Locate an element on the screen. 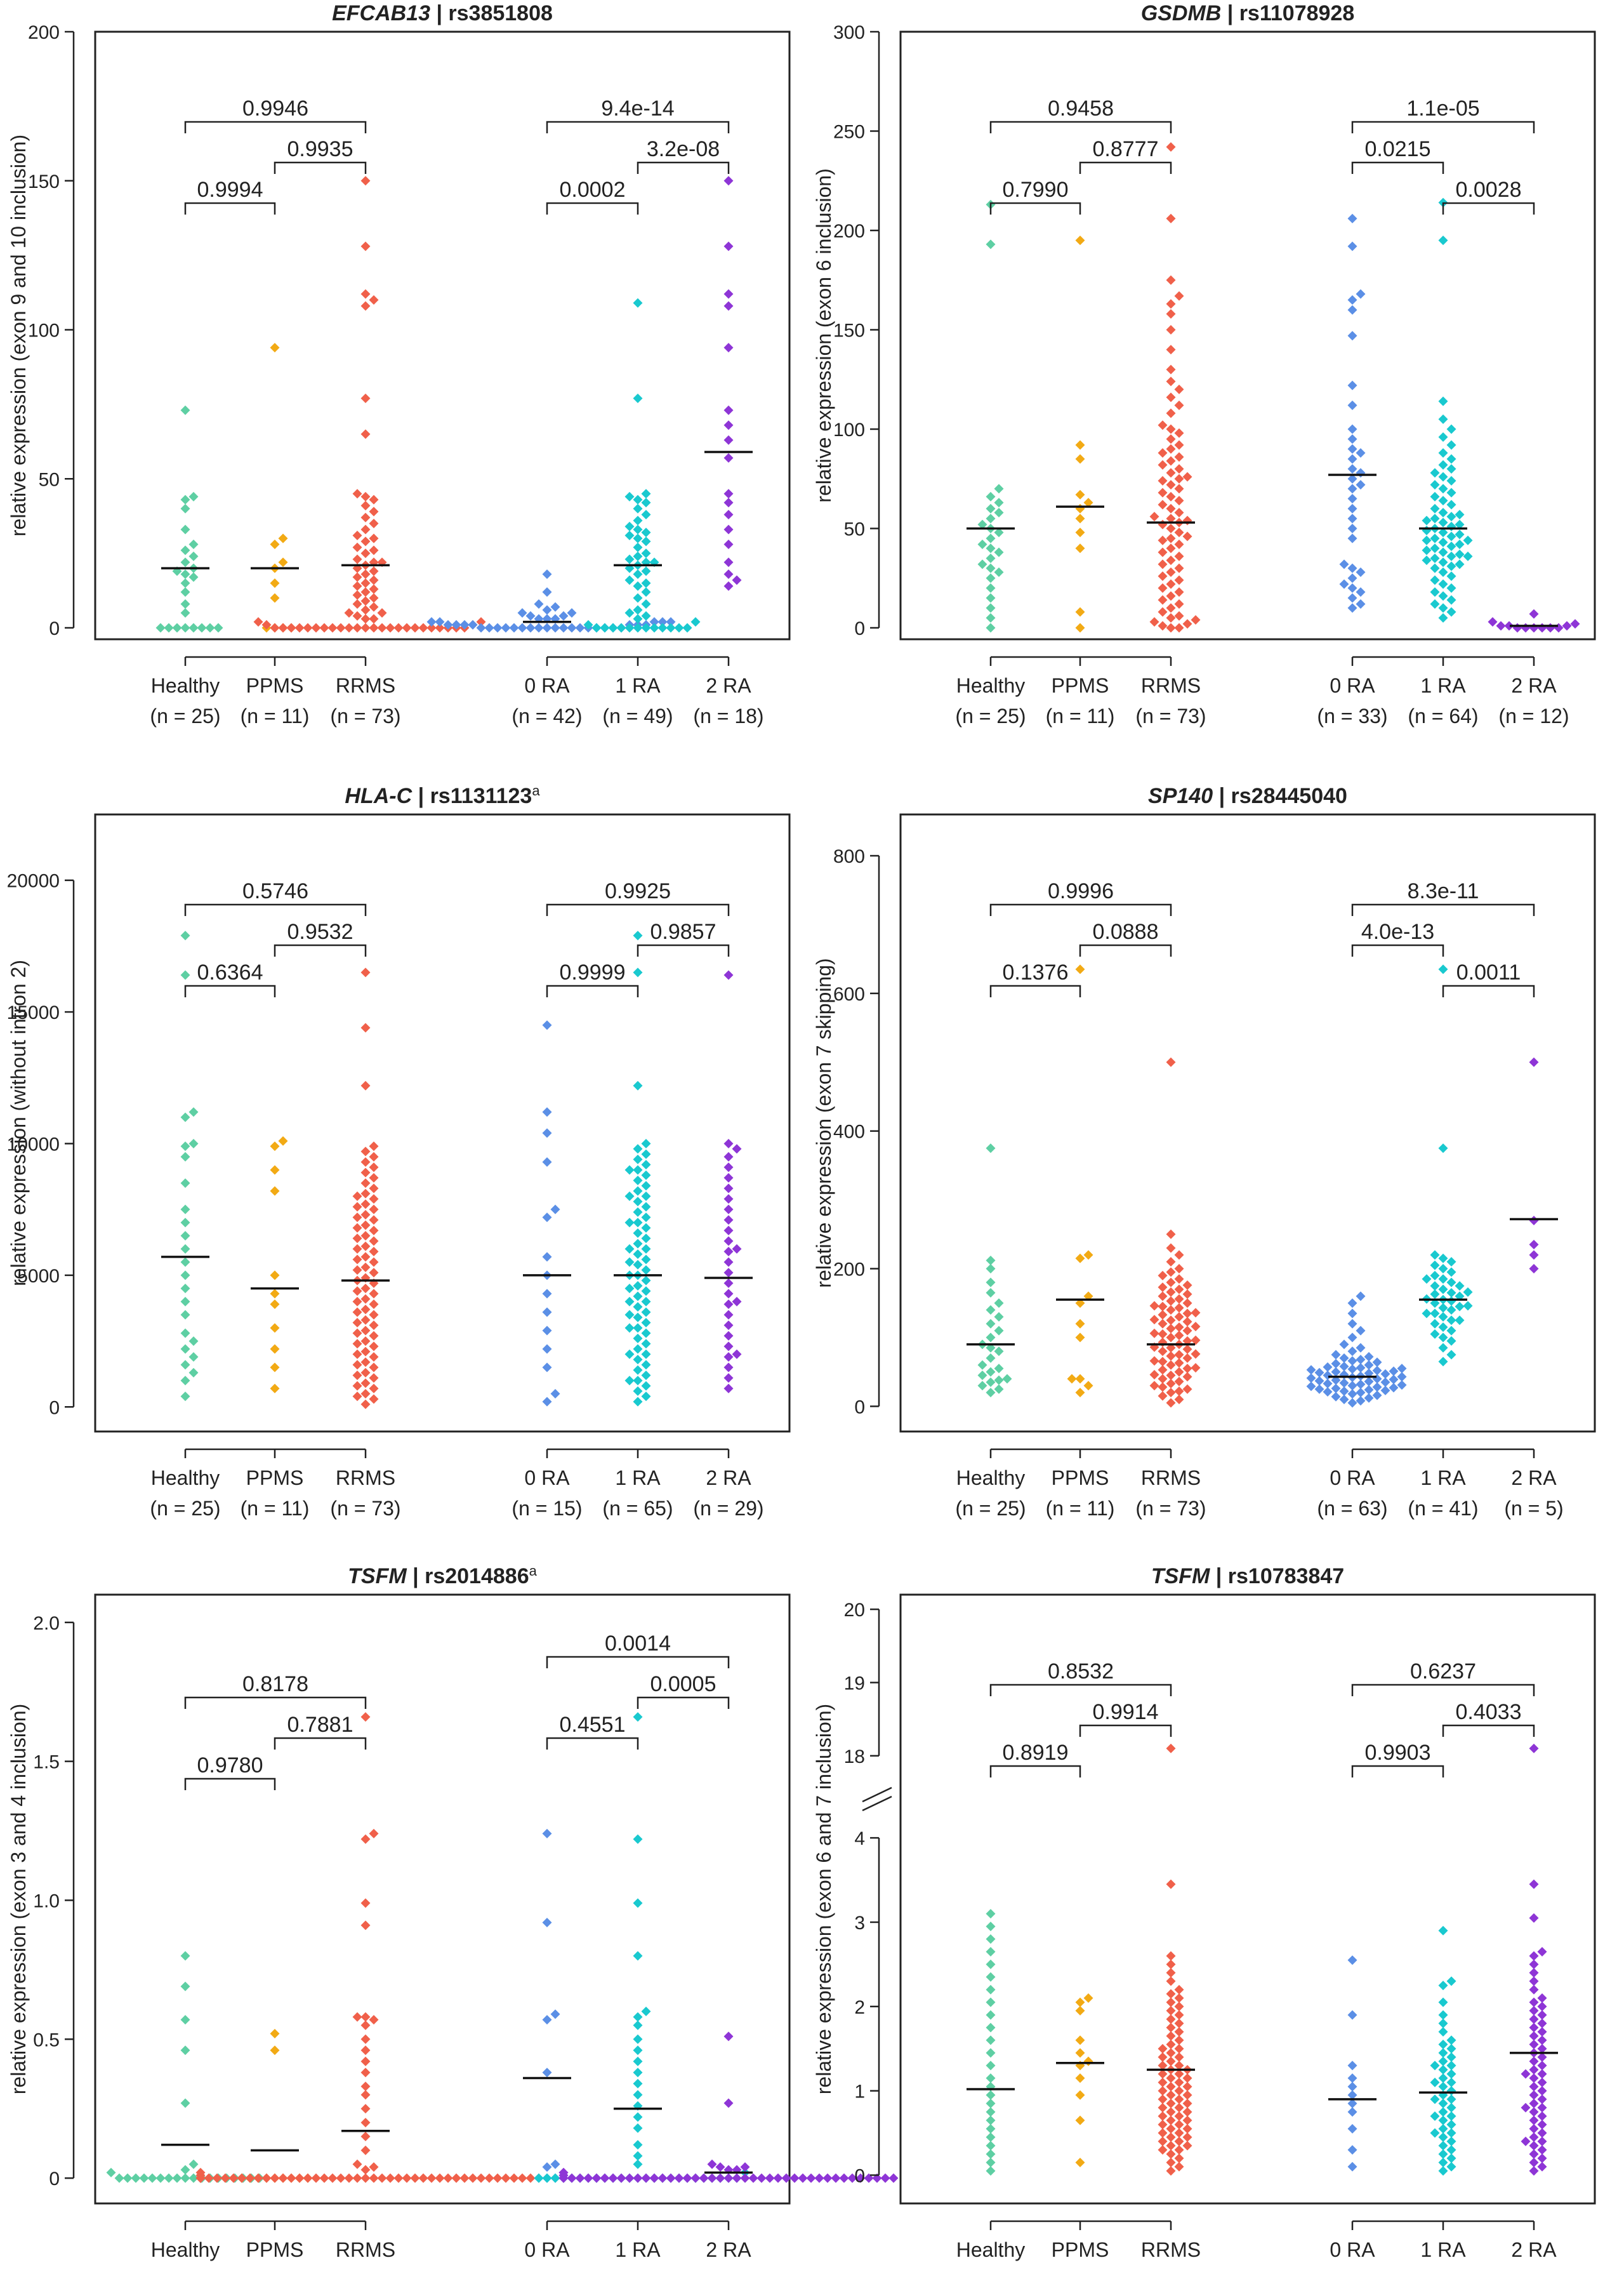  comparison-bracket is located at coordinates (684, 1703).